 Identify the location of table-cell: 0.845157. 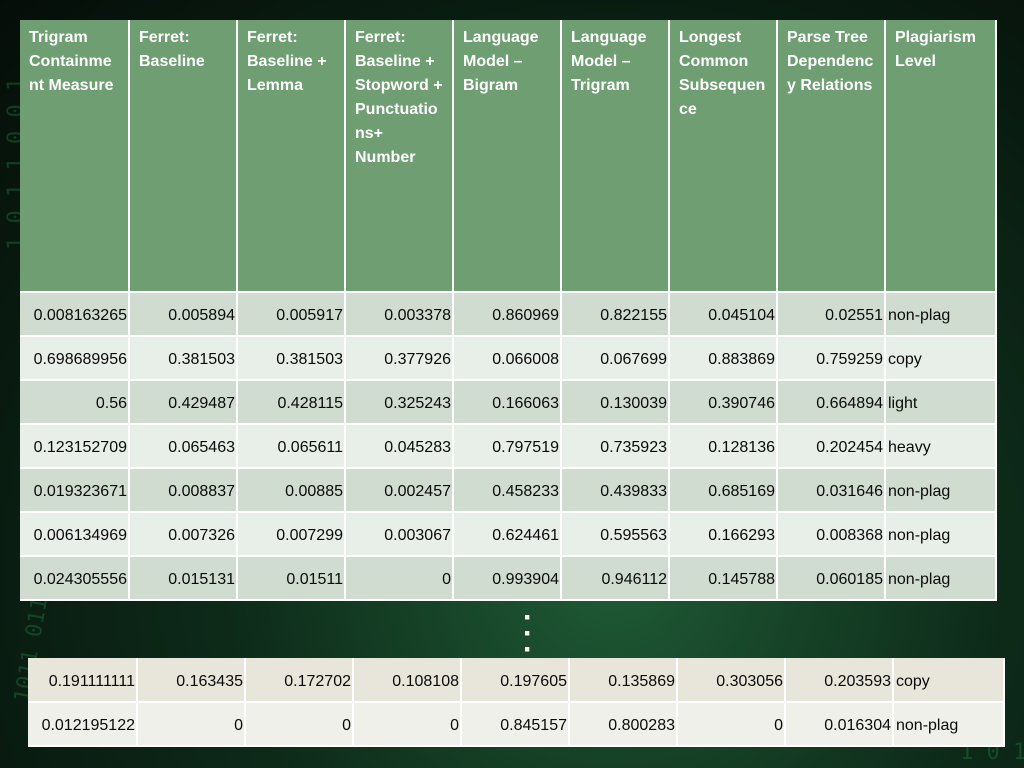
(515, 724).